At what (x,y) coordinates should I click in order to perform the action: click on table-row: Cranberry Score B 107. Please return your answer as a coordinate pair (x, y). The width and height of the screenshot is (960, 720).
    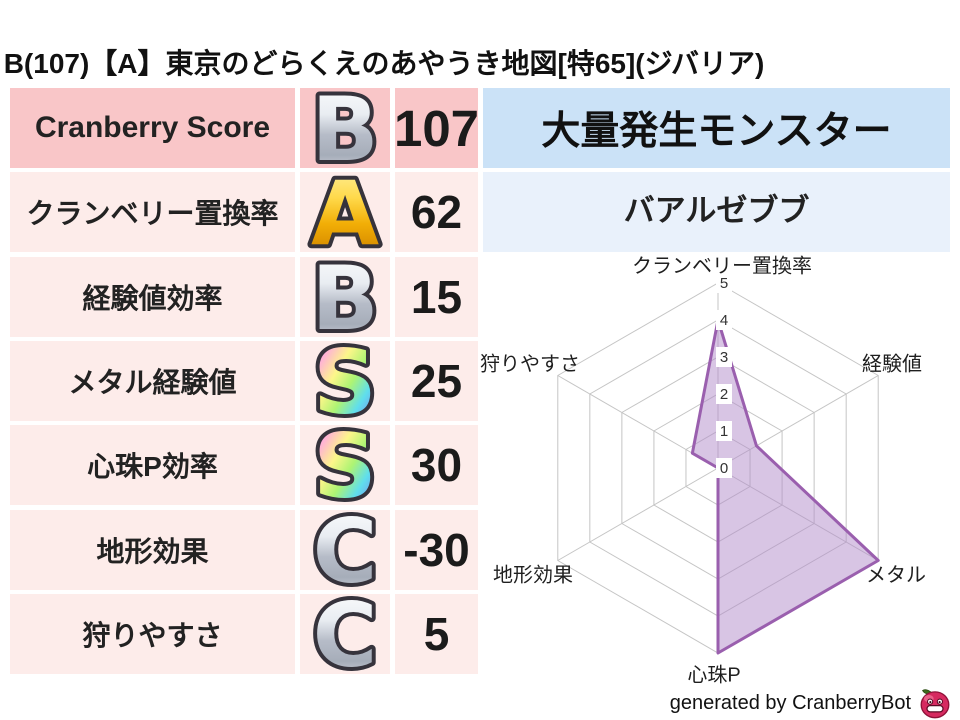
    Looking at the image, I should click on (244, 129).